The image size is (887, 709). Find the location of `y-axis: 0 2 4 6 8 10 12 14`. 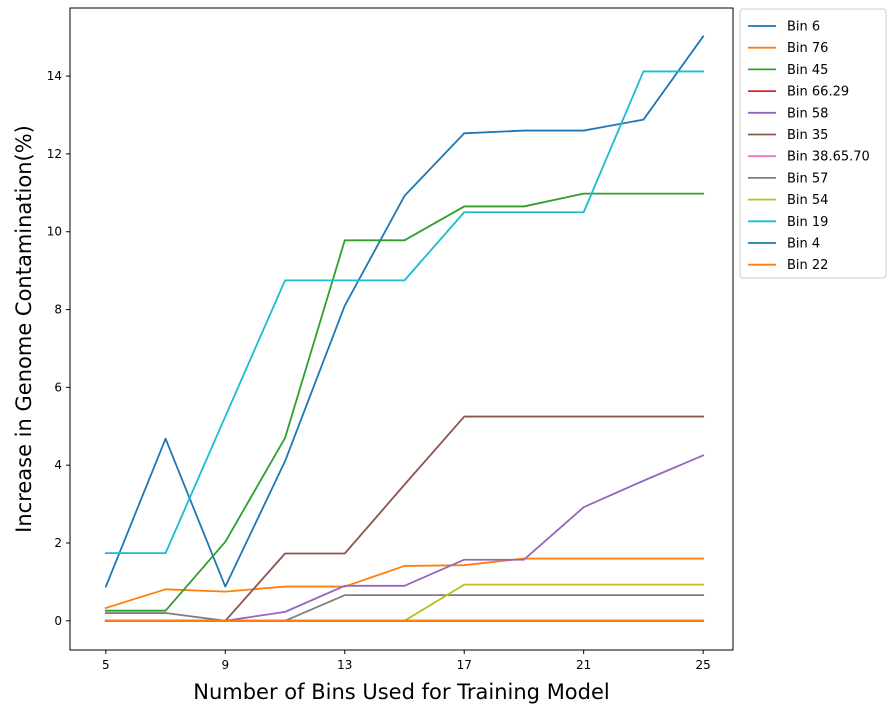

y-axis: 0 2 4 6 8 10 12 14 is located at coordinates (58, 348).